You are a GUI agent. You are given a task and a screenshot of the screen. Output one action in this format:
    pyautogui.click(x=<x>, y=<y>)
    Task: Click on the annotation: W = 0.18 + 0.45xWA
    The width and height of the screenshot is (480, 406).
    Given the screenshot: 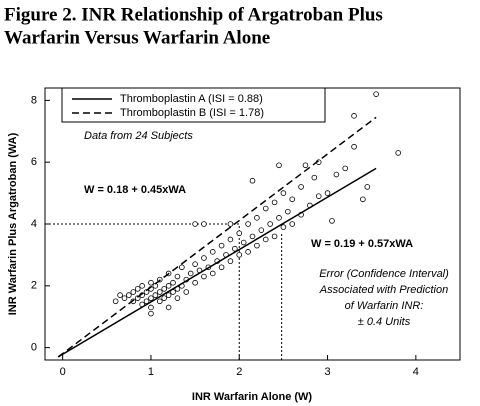 What is the action you would take?
    pyautogui.click(x=135, y=190)
    